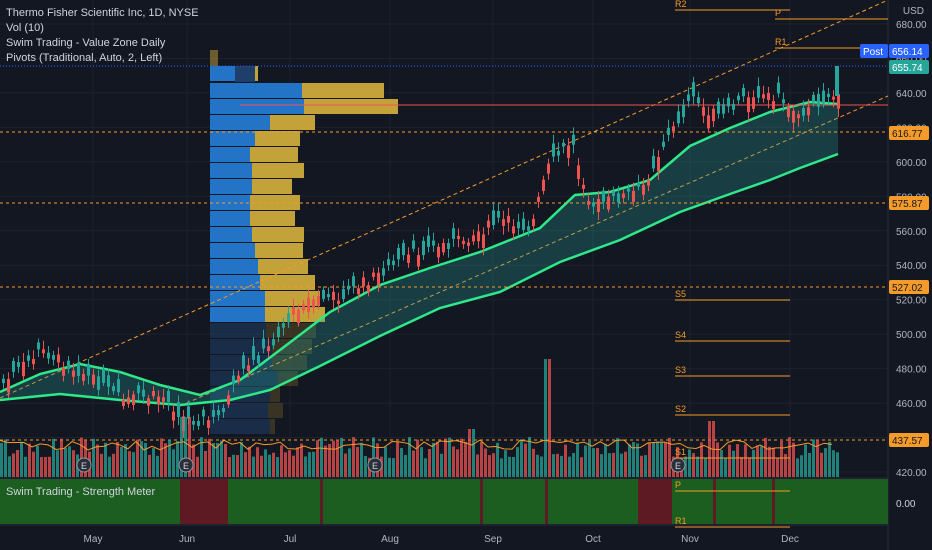 The image size is (932, 550). I want to click on month-label: Jun, so click(187, 539).